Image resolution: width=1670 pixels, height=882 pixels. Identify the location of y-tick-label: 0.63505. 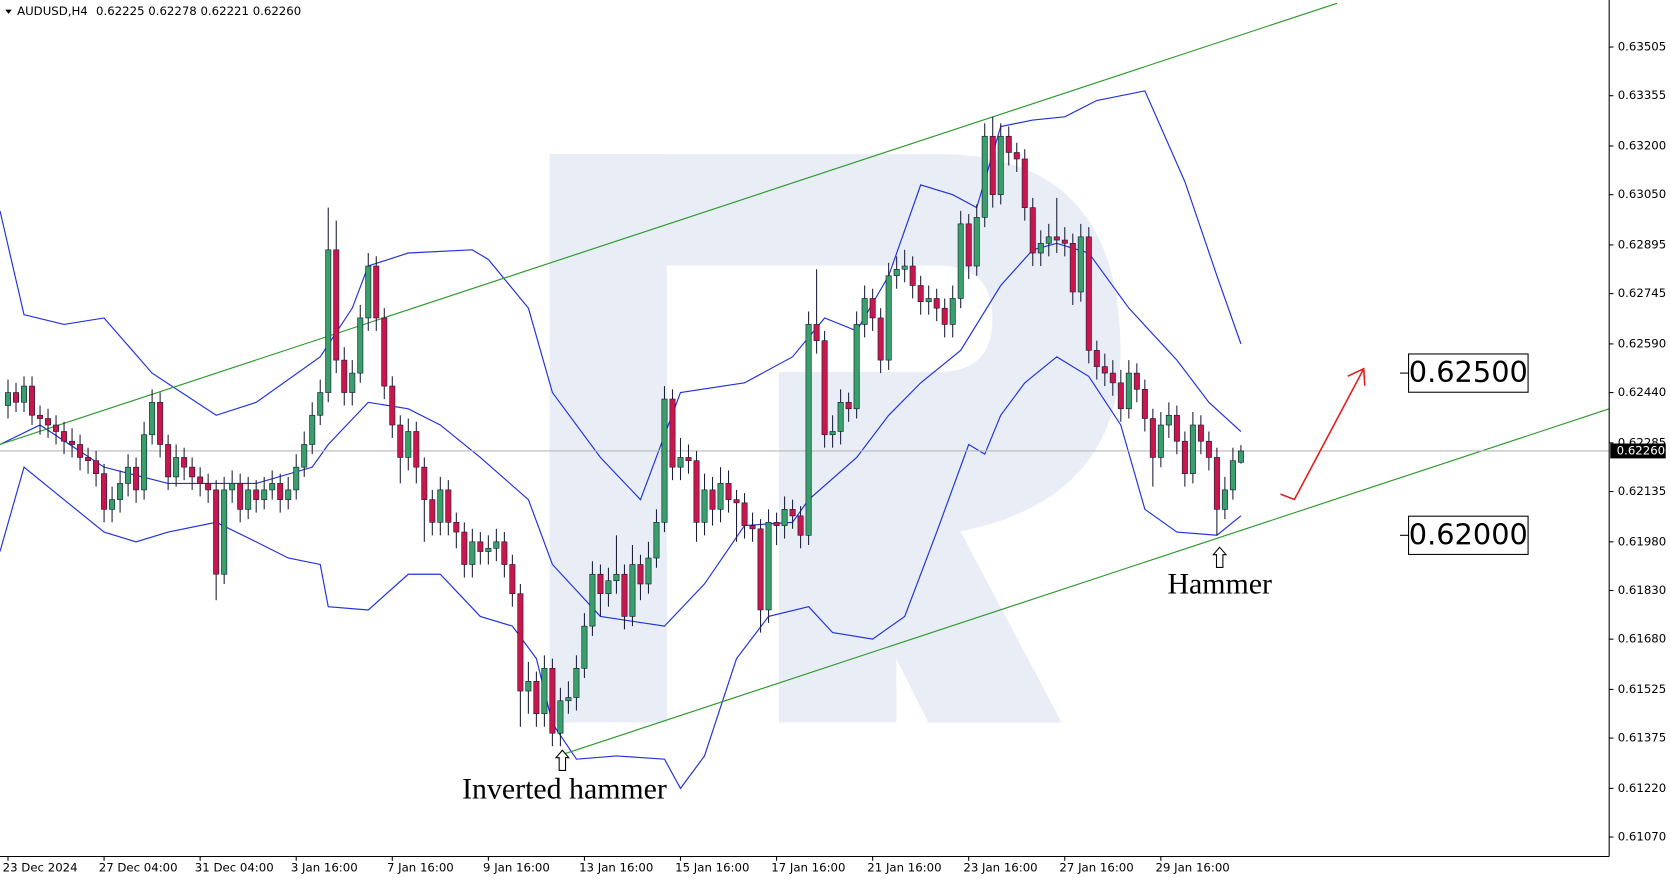
(1642, 47).